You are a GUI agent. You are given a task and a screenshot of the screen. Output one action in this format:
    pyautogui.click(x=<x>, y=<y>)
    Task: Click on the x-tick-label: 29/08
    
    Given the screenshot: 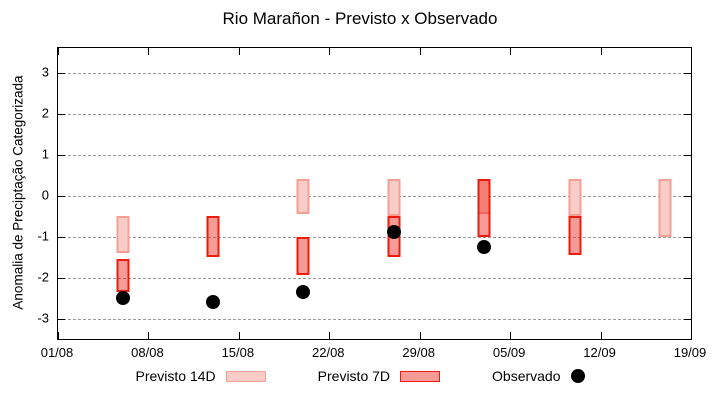 What is the action you would take?
    pyautogui.click(x=418, y=352)
    